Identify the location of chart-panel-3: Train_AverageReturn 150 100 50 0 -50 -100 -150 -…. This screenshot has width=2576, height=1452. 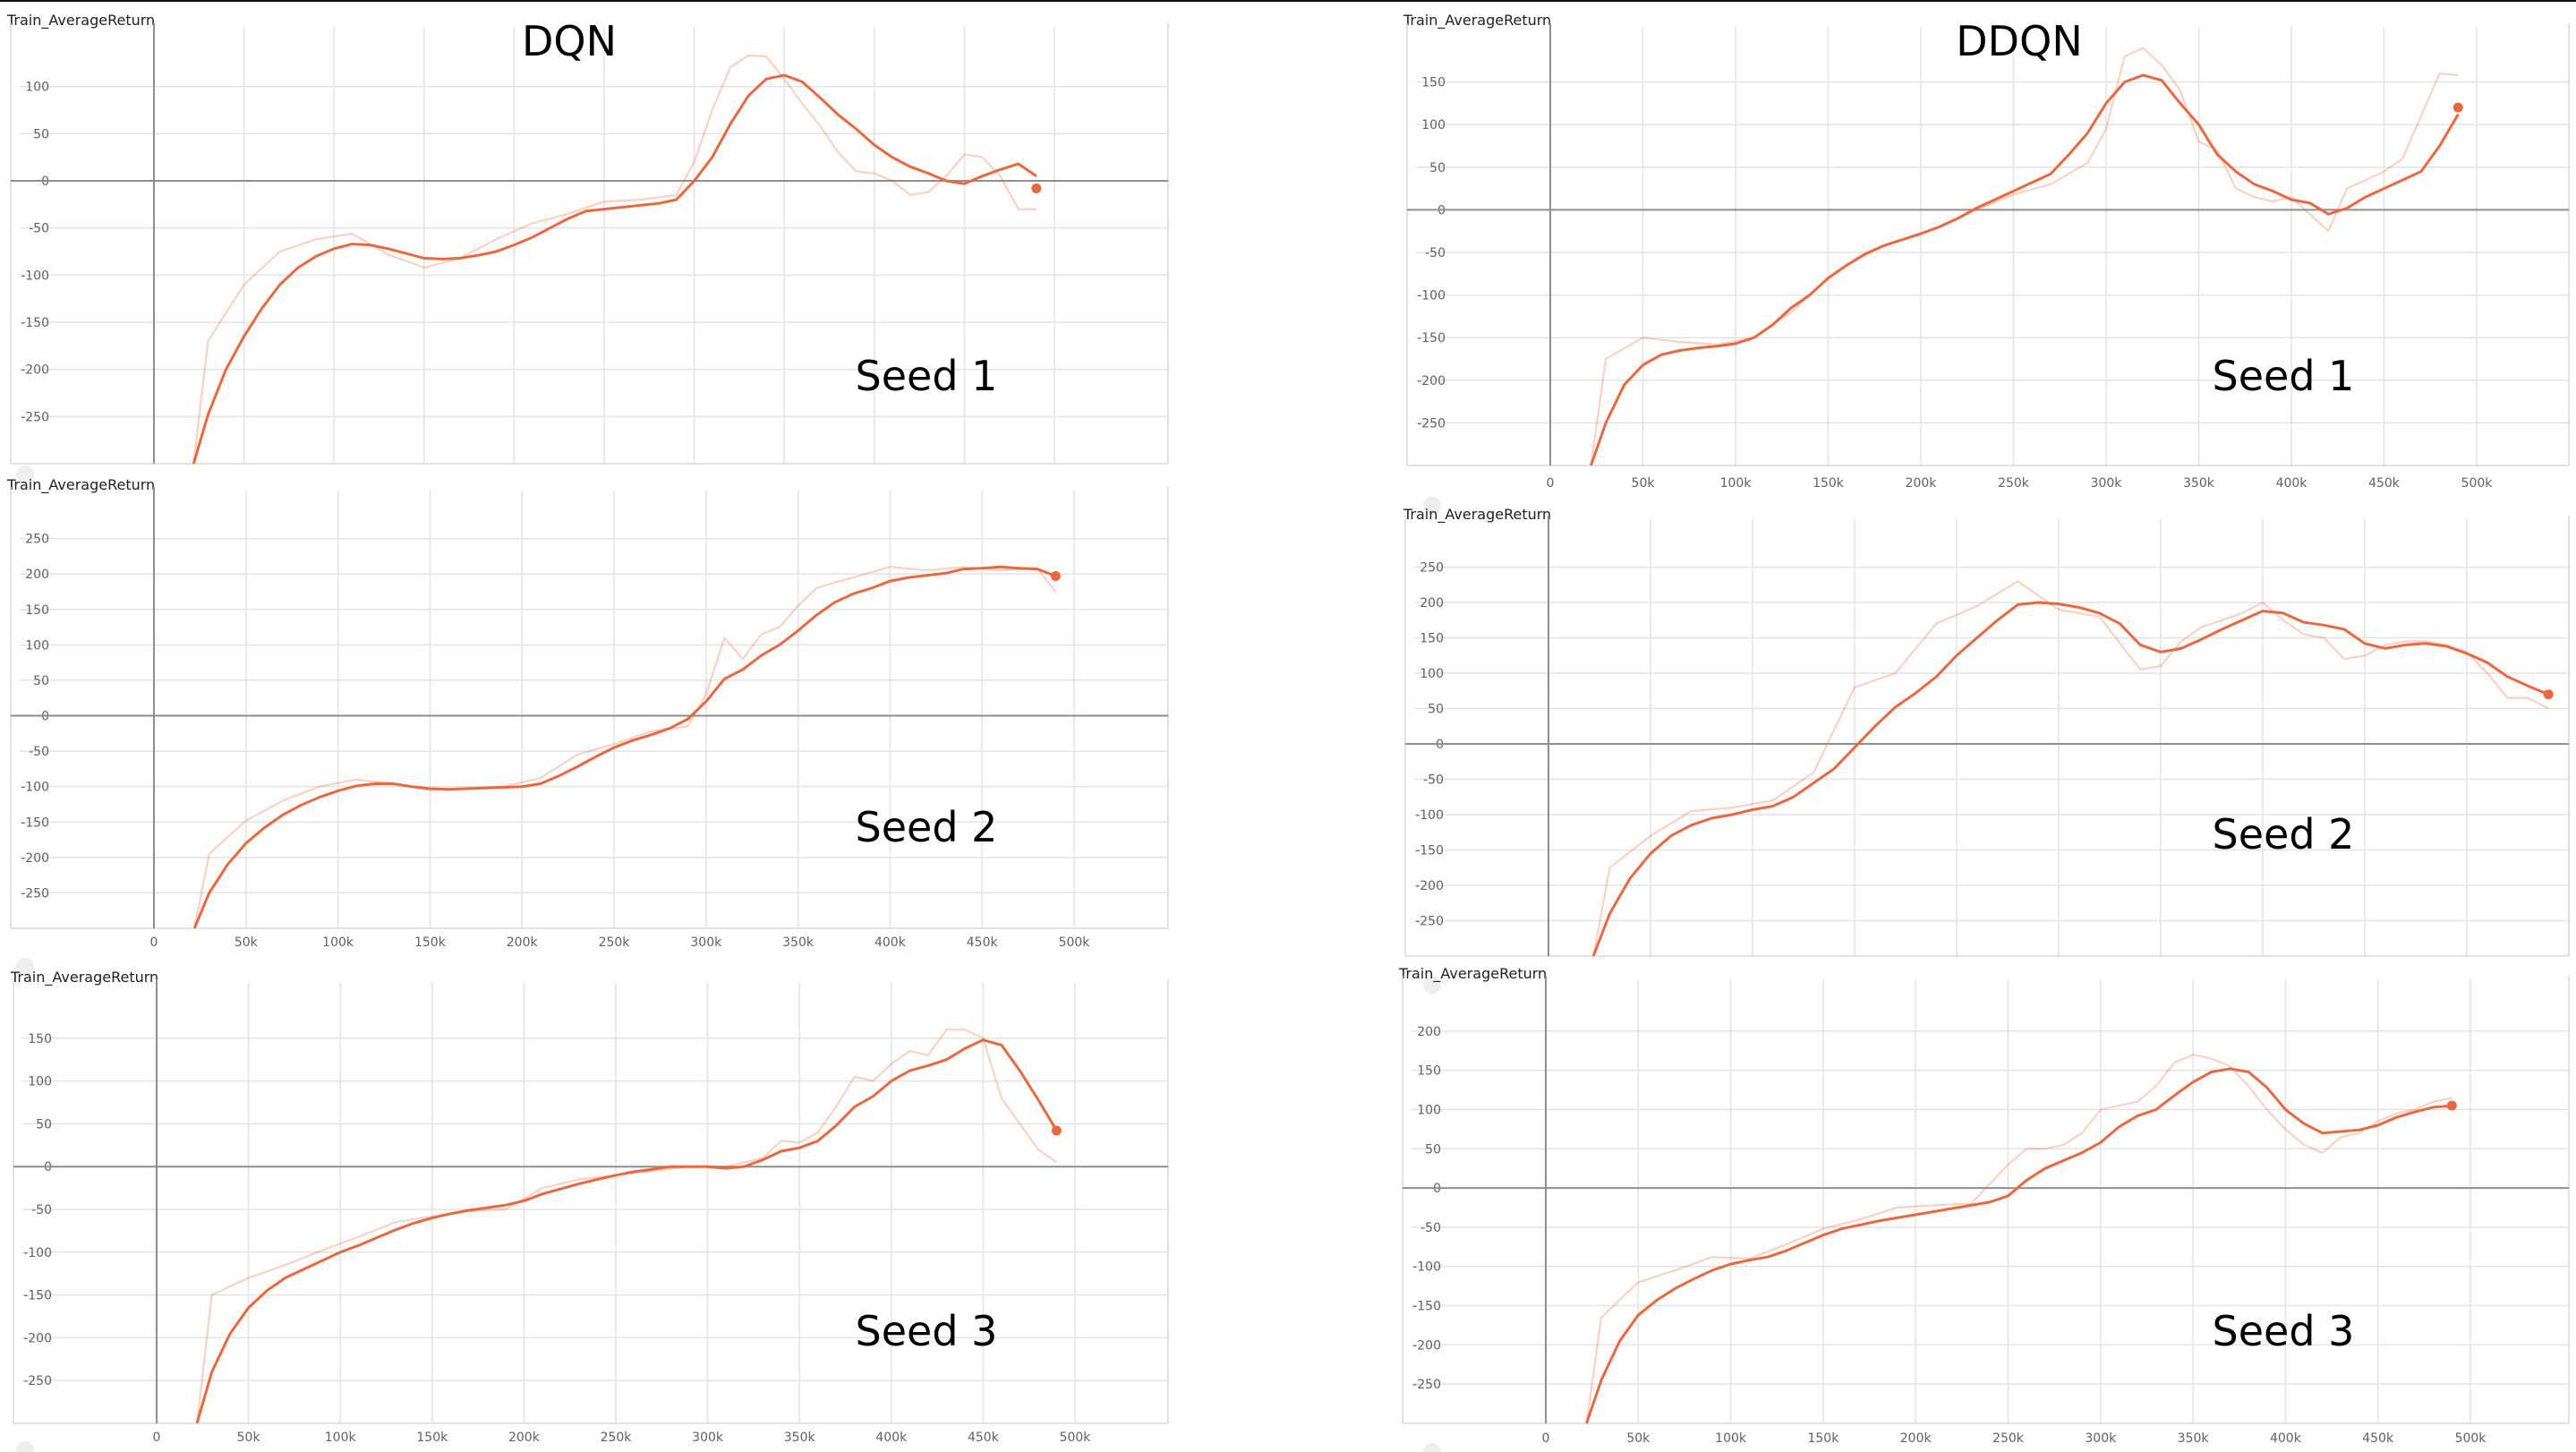
(589, 1210).